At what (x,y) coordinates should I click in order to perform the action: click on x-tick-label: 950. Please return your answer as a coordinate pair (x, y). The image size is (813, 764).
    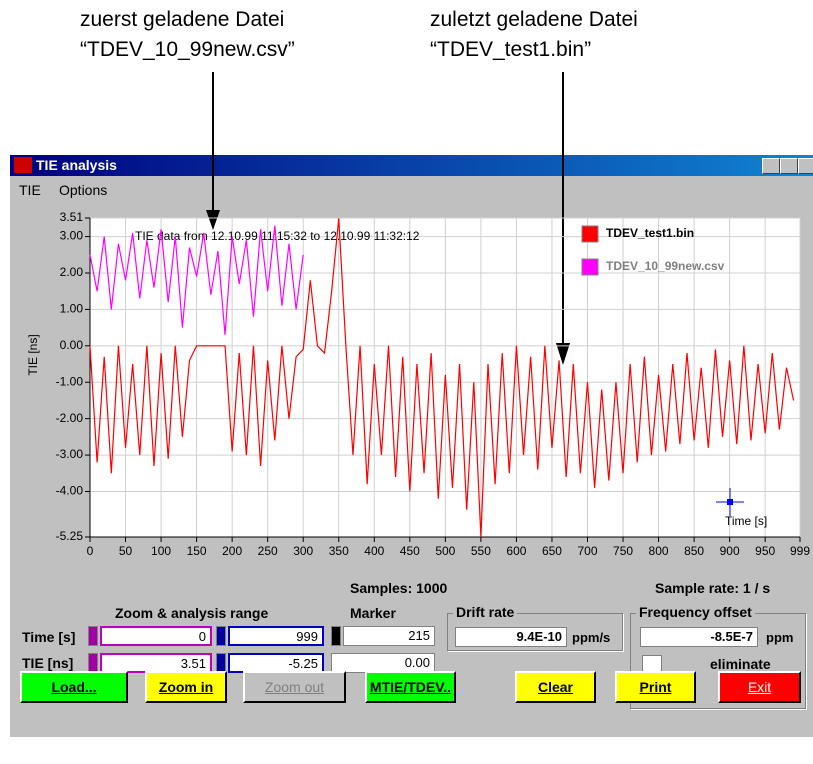
    Looking at the image, I should click on (765, 551).